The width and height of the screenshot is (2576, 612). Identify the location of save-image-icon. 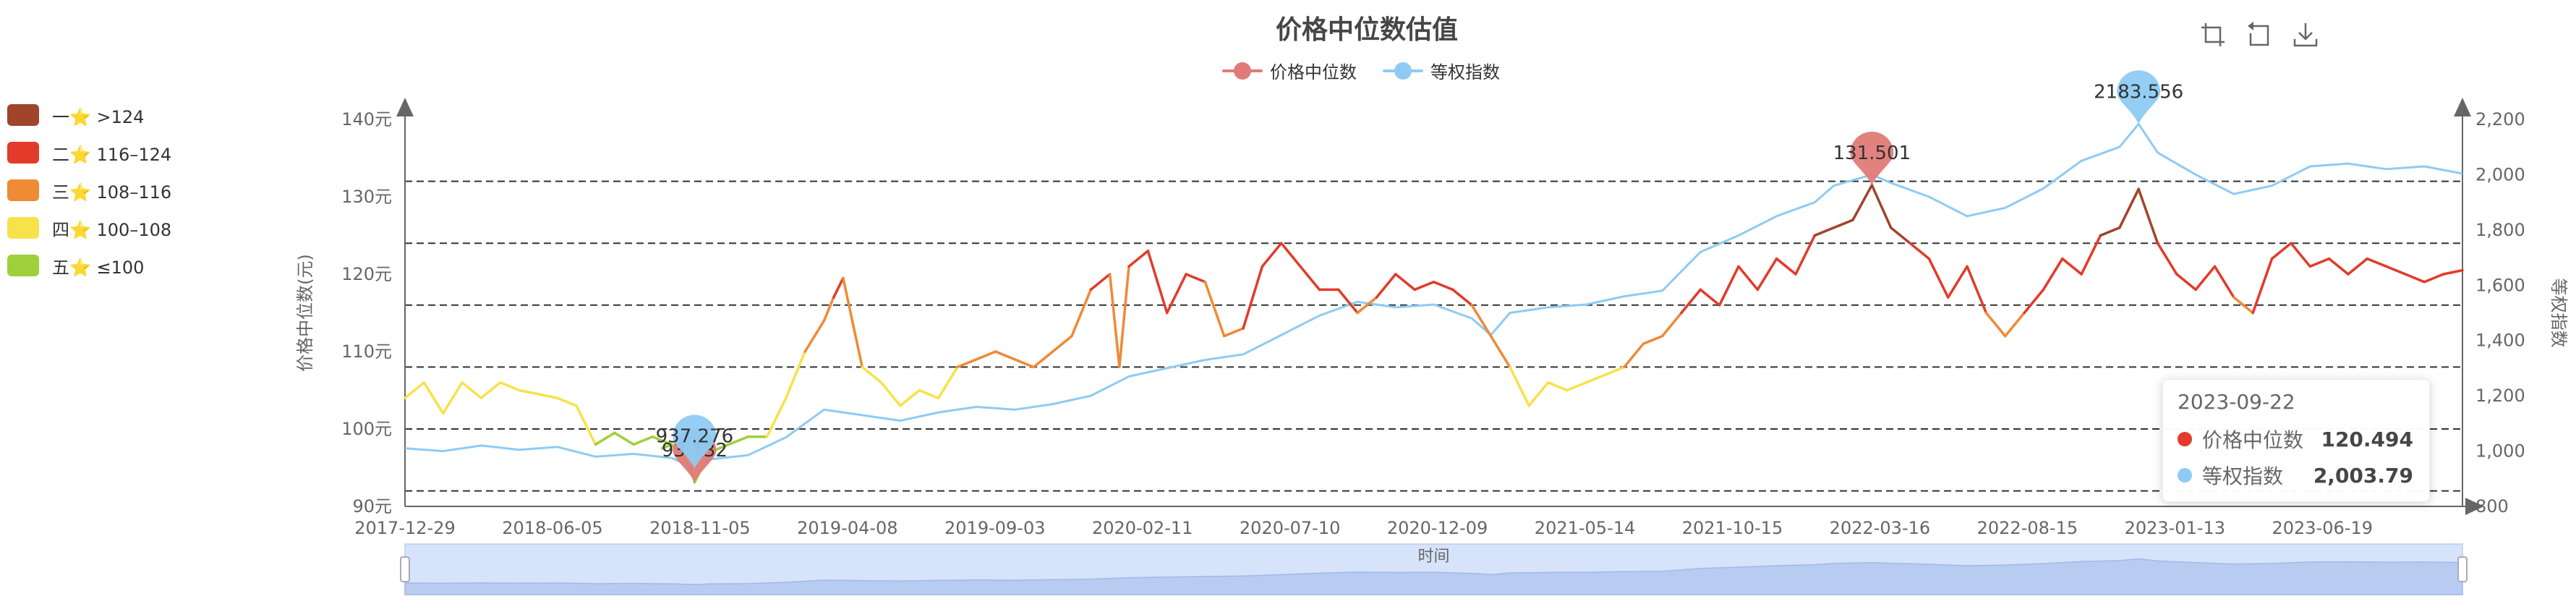
(2305, 34).